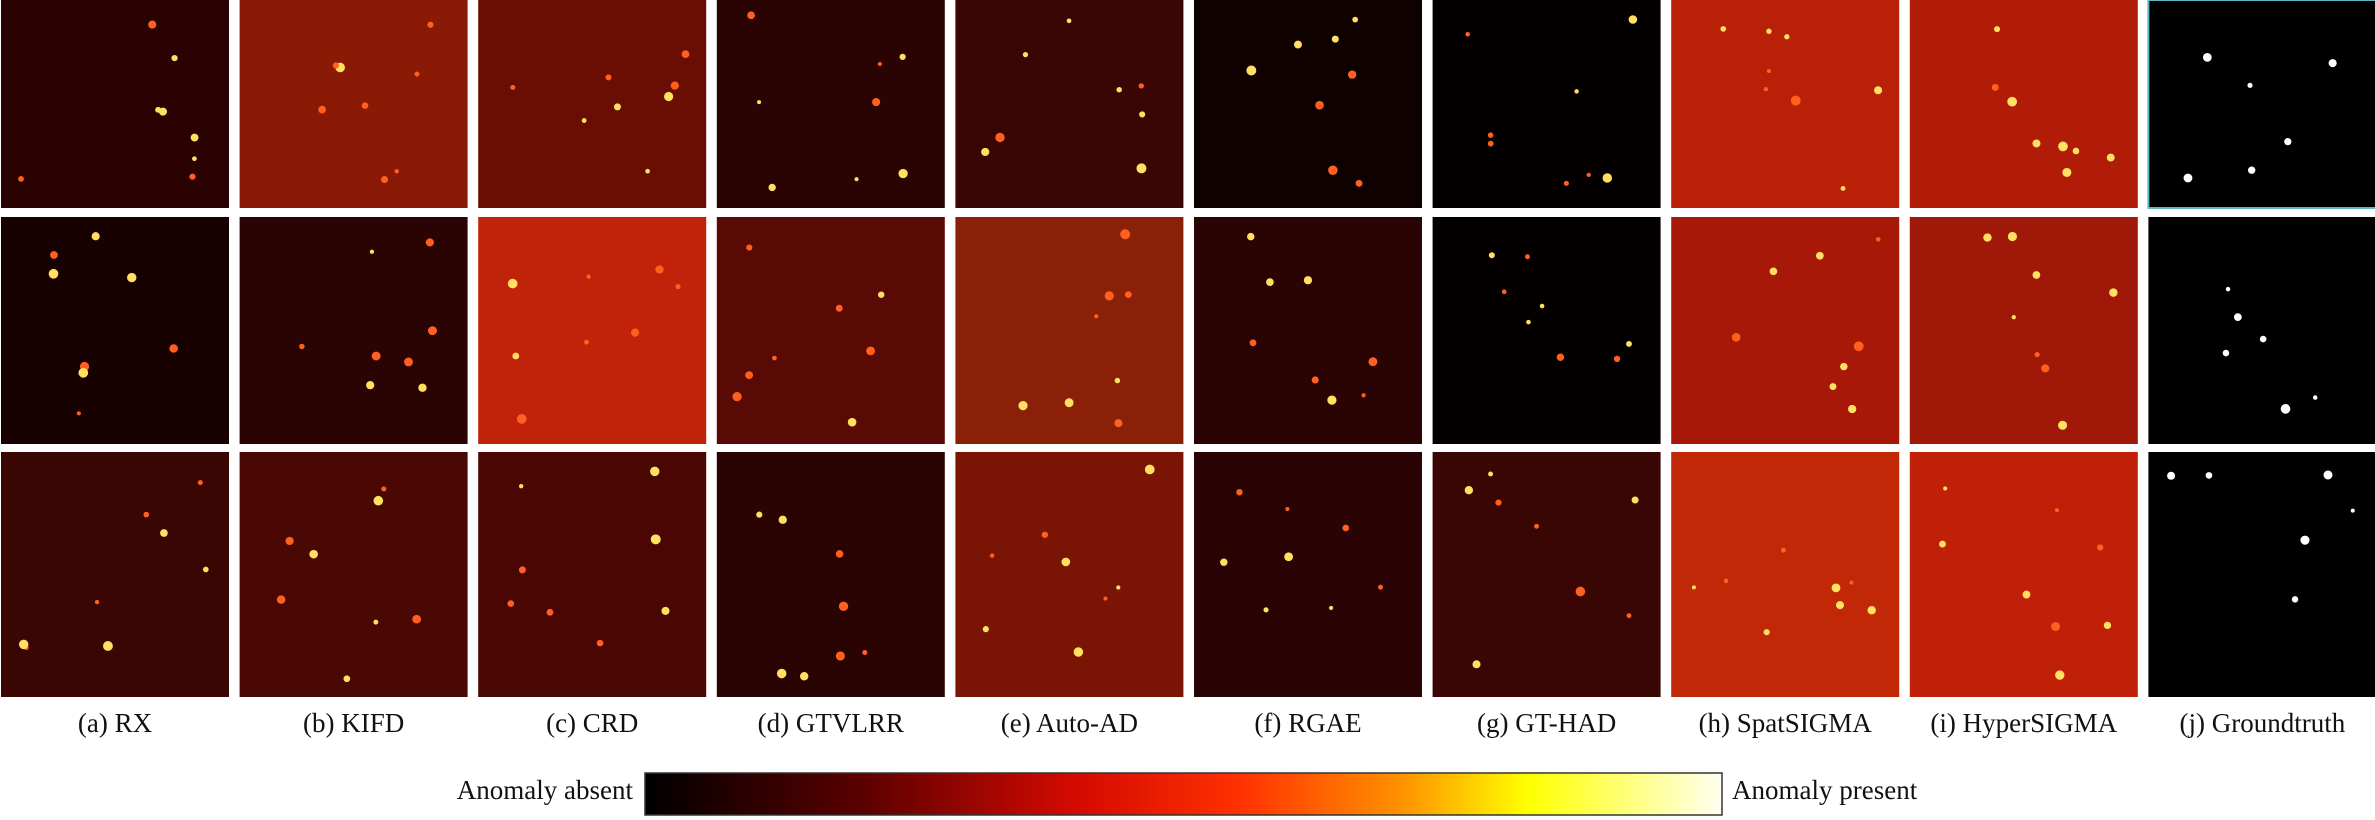  Describe the element at coordinates (1546, 723) in the screenshot. I see `caption: (g) GT-HAD` at that location.